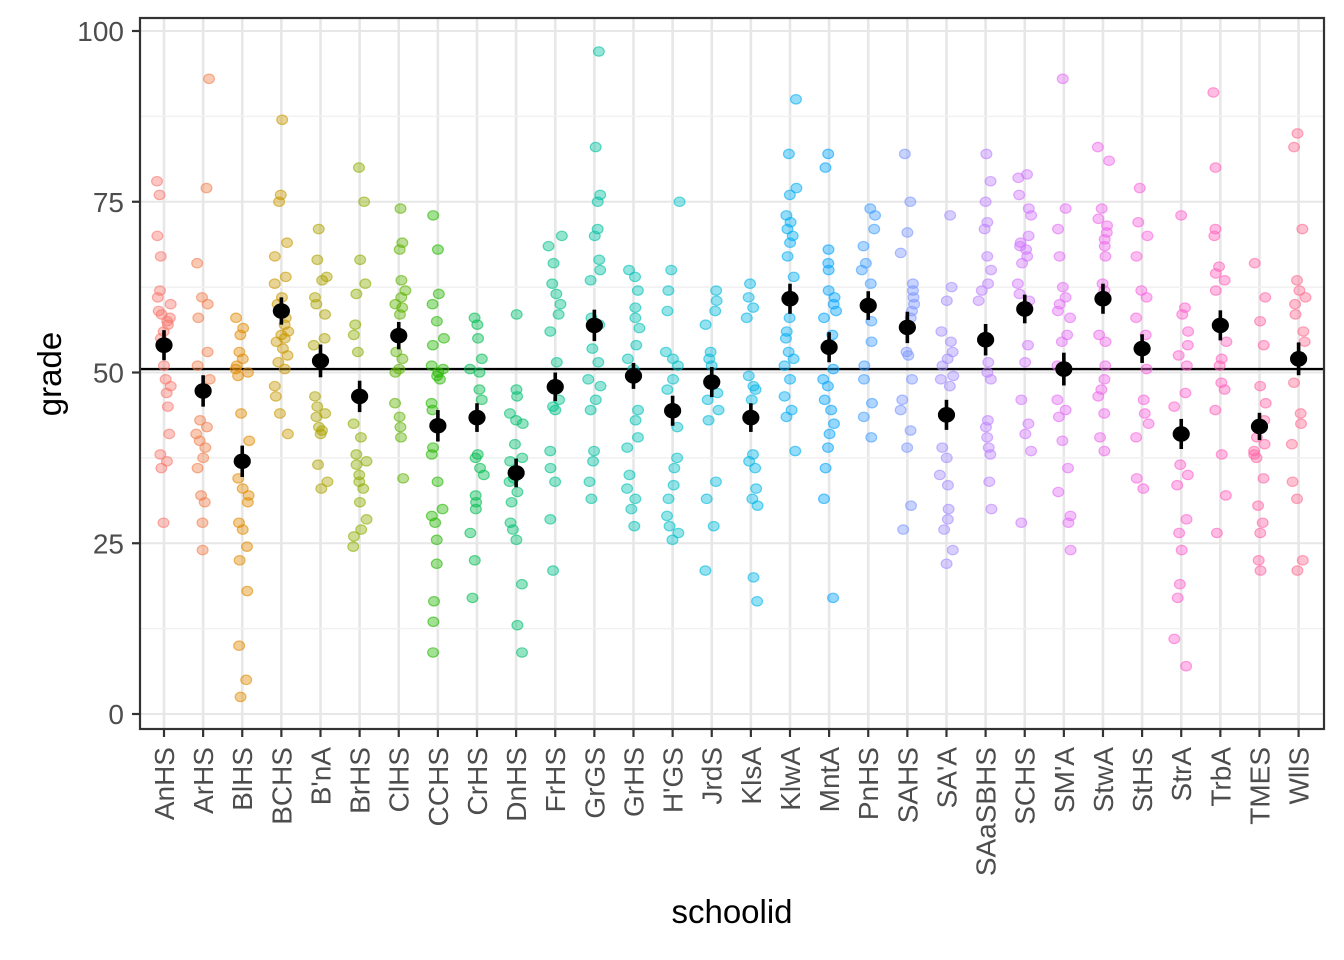  I want to click on x-tick-label: BrHS, so click(360, 780).